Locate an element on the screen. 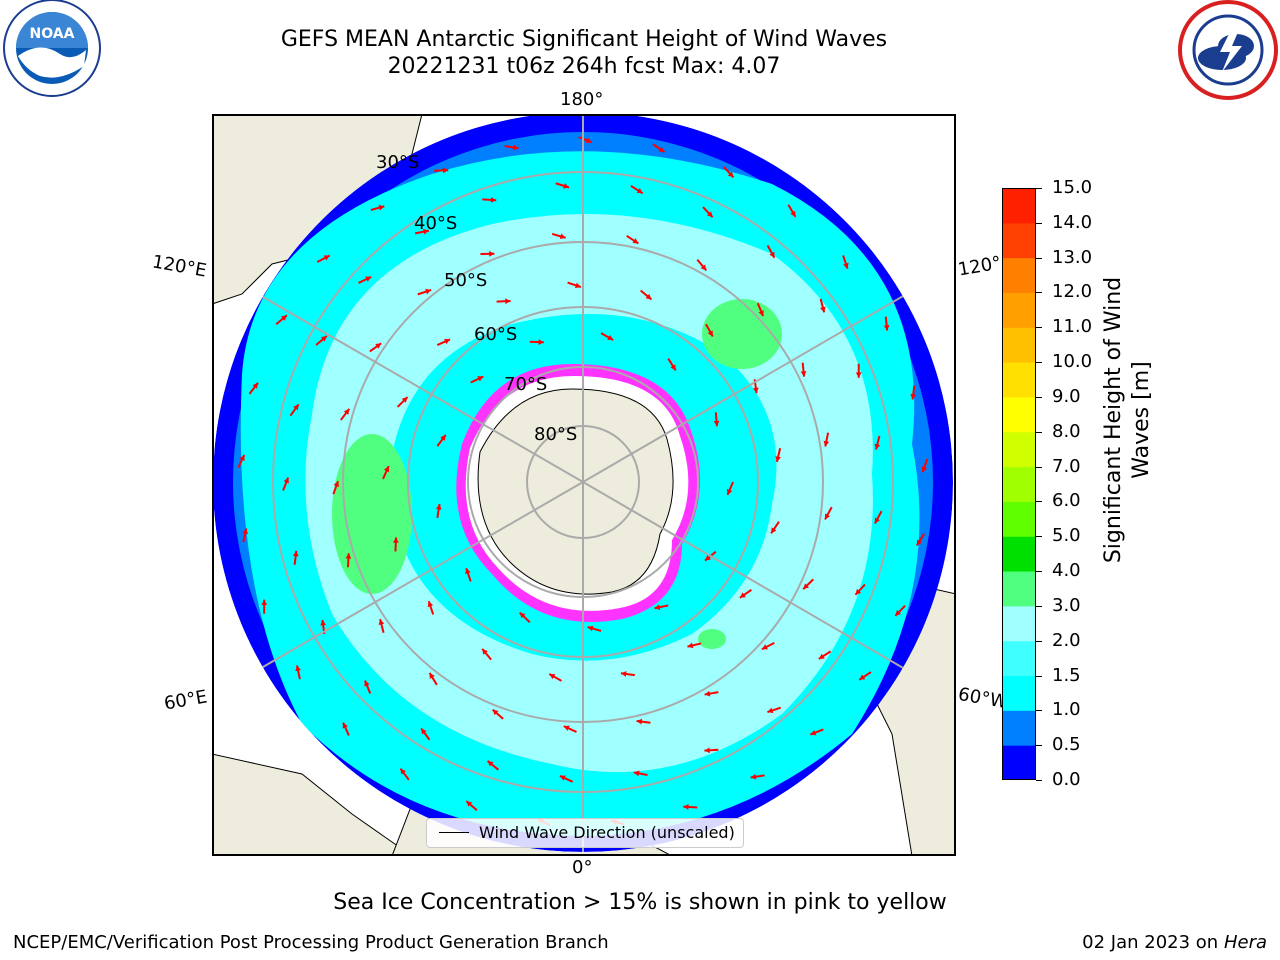 The width and height of the screenshot is (1280, 960). colorbar-tick-label: 8.0 is located at coordinates (1066, 431).